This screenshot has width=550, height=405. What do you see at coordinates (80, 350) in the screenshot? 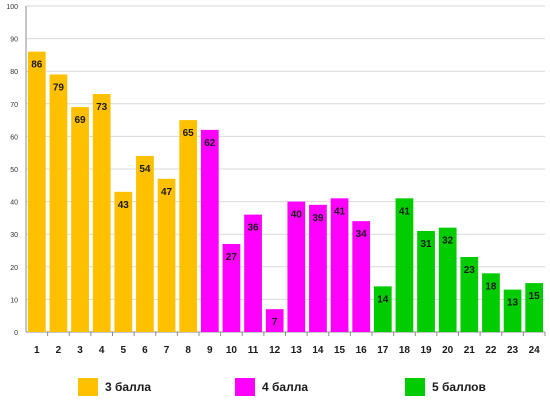
I see `x-tick-label: 3` at bounding box center [80, 350].